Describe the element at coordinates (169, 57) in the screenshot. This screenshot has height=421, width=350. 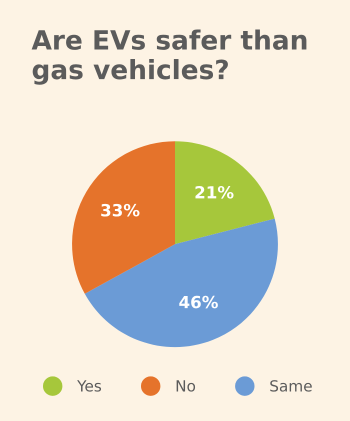
I see `chart-title: Are EVs safer than gas vehicles?` at that location.